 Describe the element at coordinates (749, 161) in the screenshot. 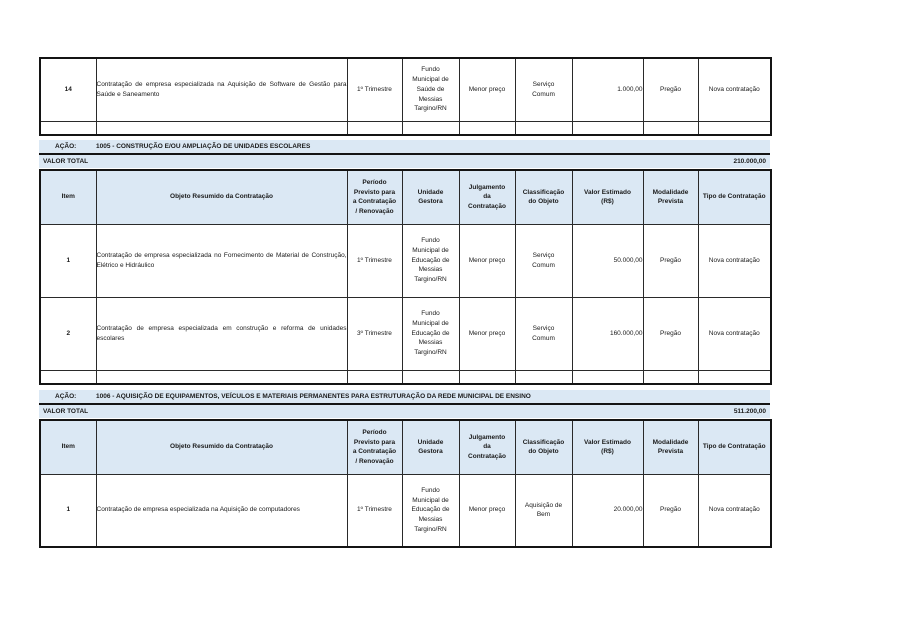

I see `valor-total-value: 210.000,00` at that location.